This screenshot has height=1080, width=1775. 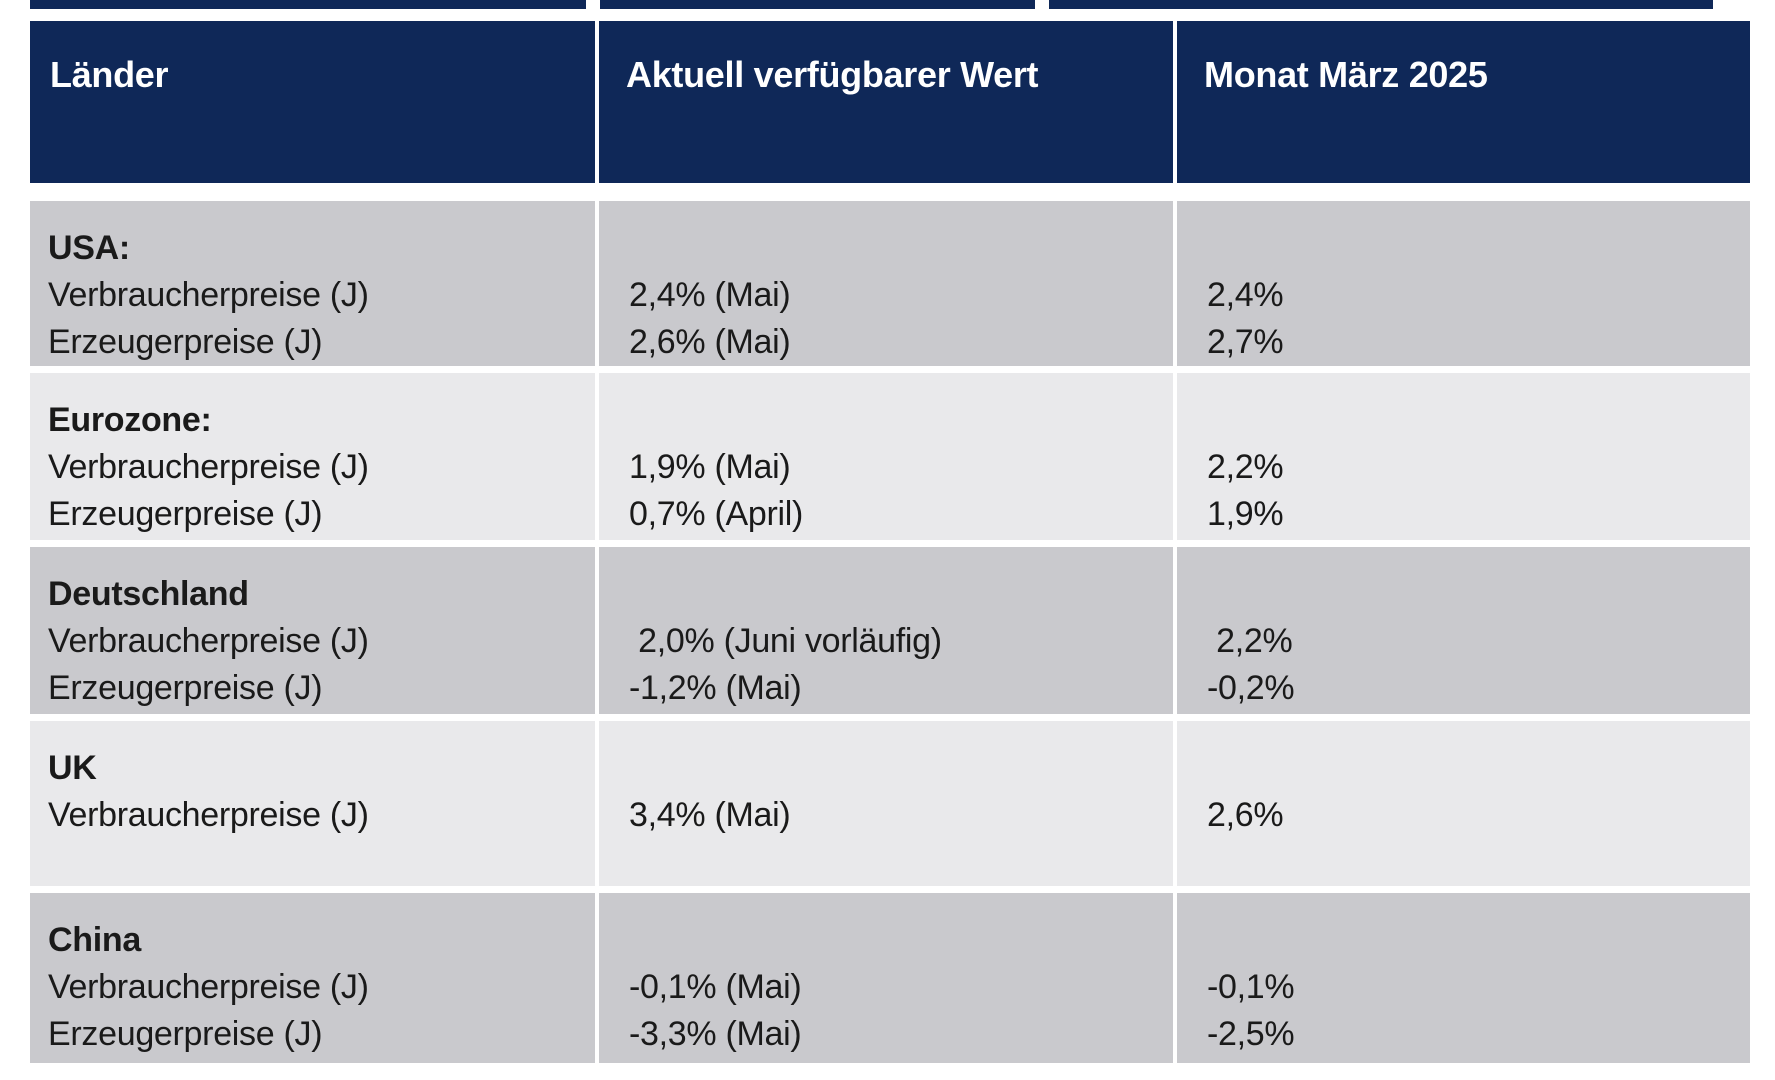 What do you see at coordinates (130, 420) in the screenshot?
I see `country-label: Eurozone:` at bounding box center [130, 420].